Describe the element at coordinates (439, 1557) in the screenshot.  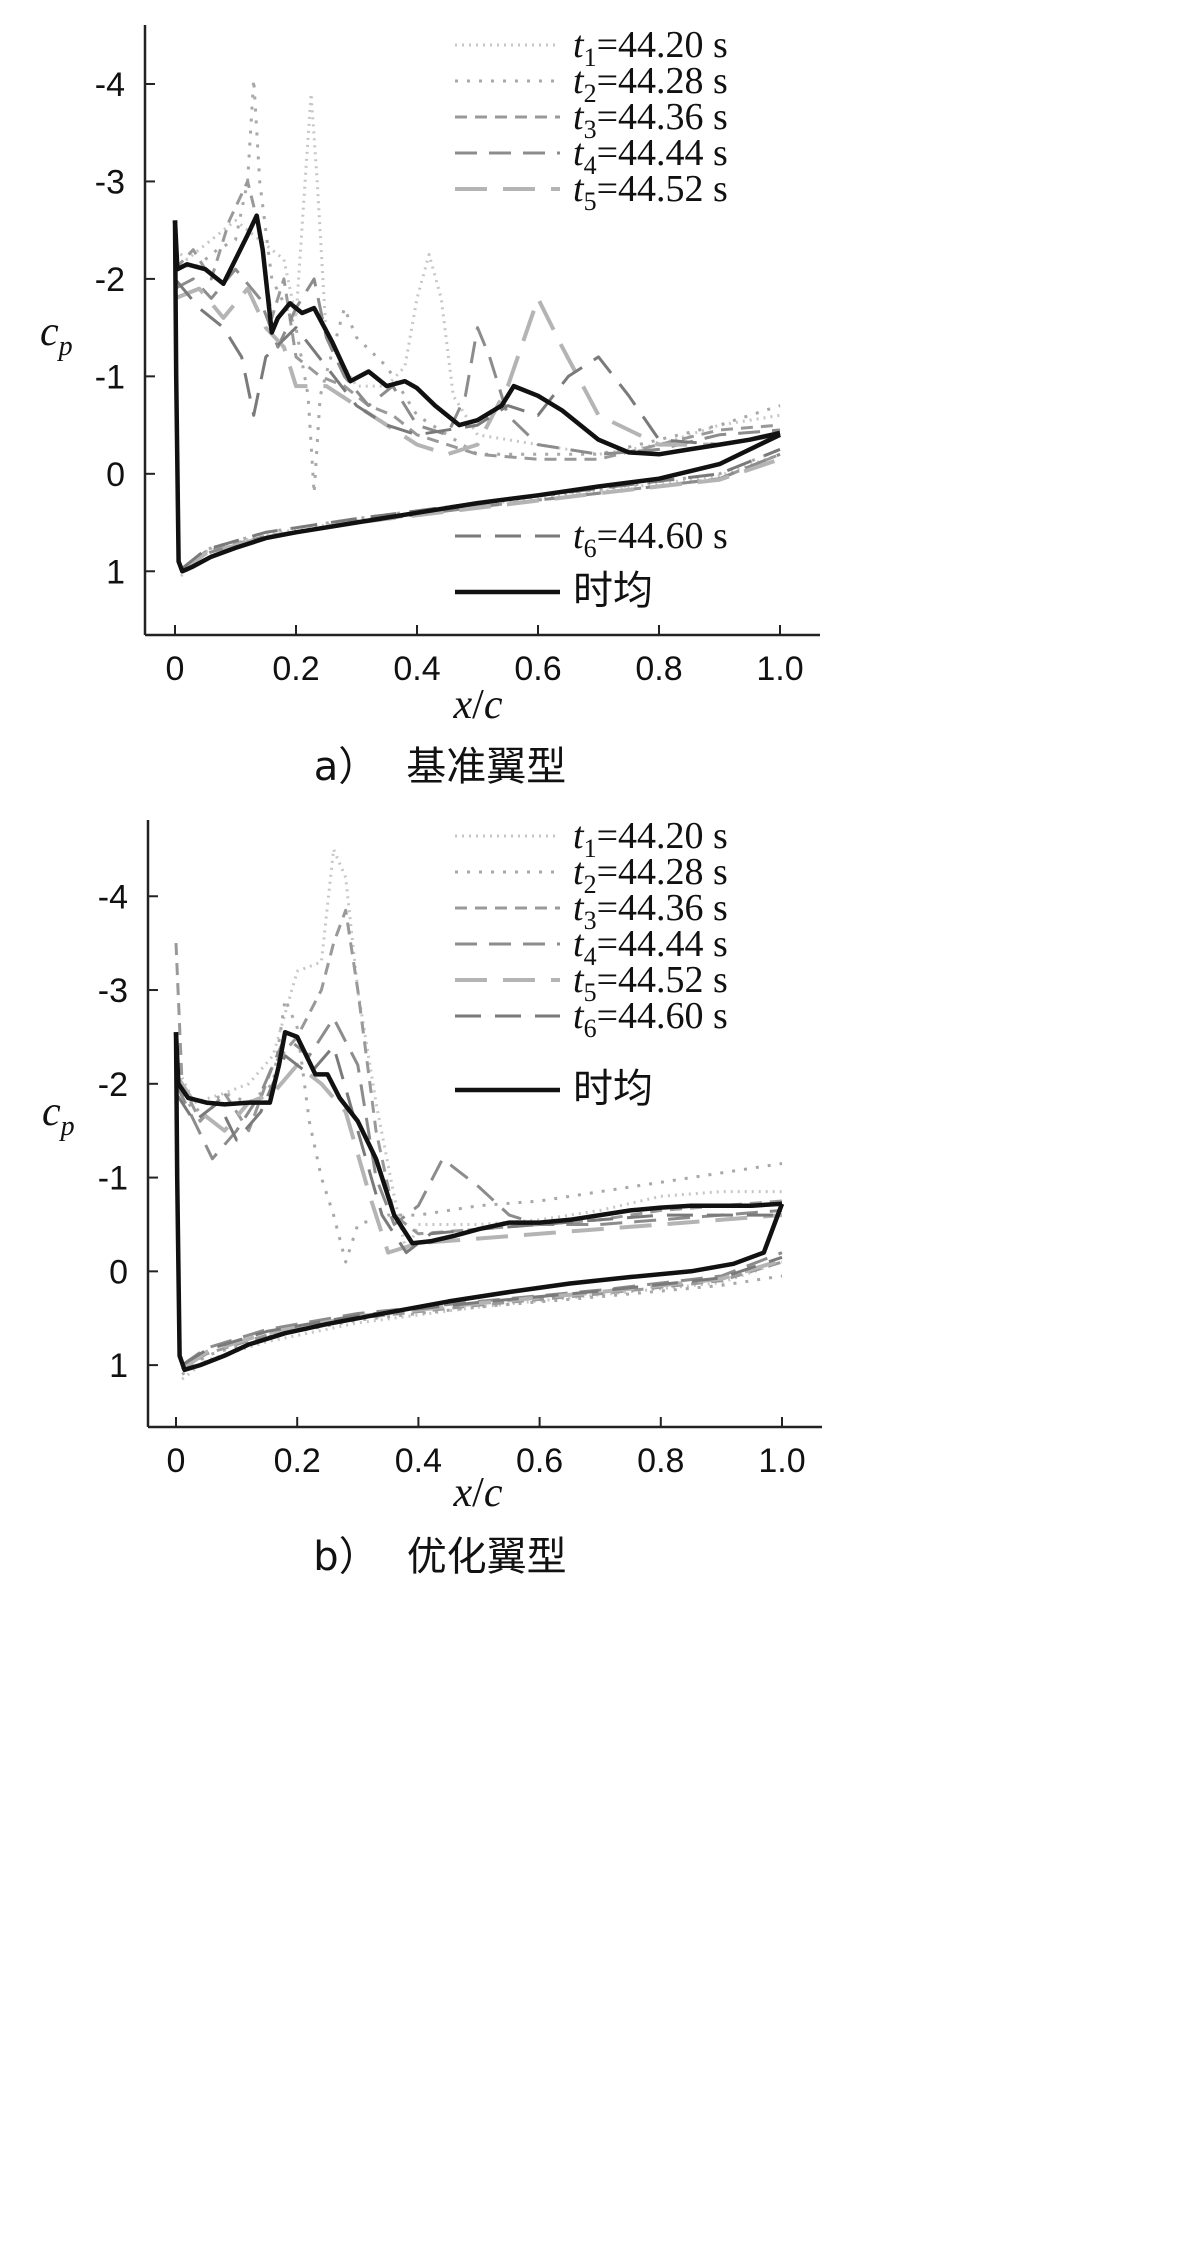
I see `panel-caption: b） 优化翼型` at that location.